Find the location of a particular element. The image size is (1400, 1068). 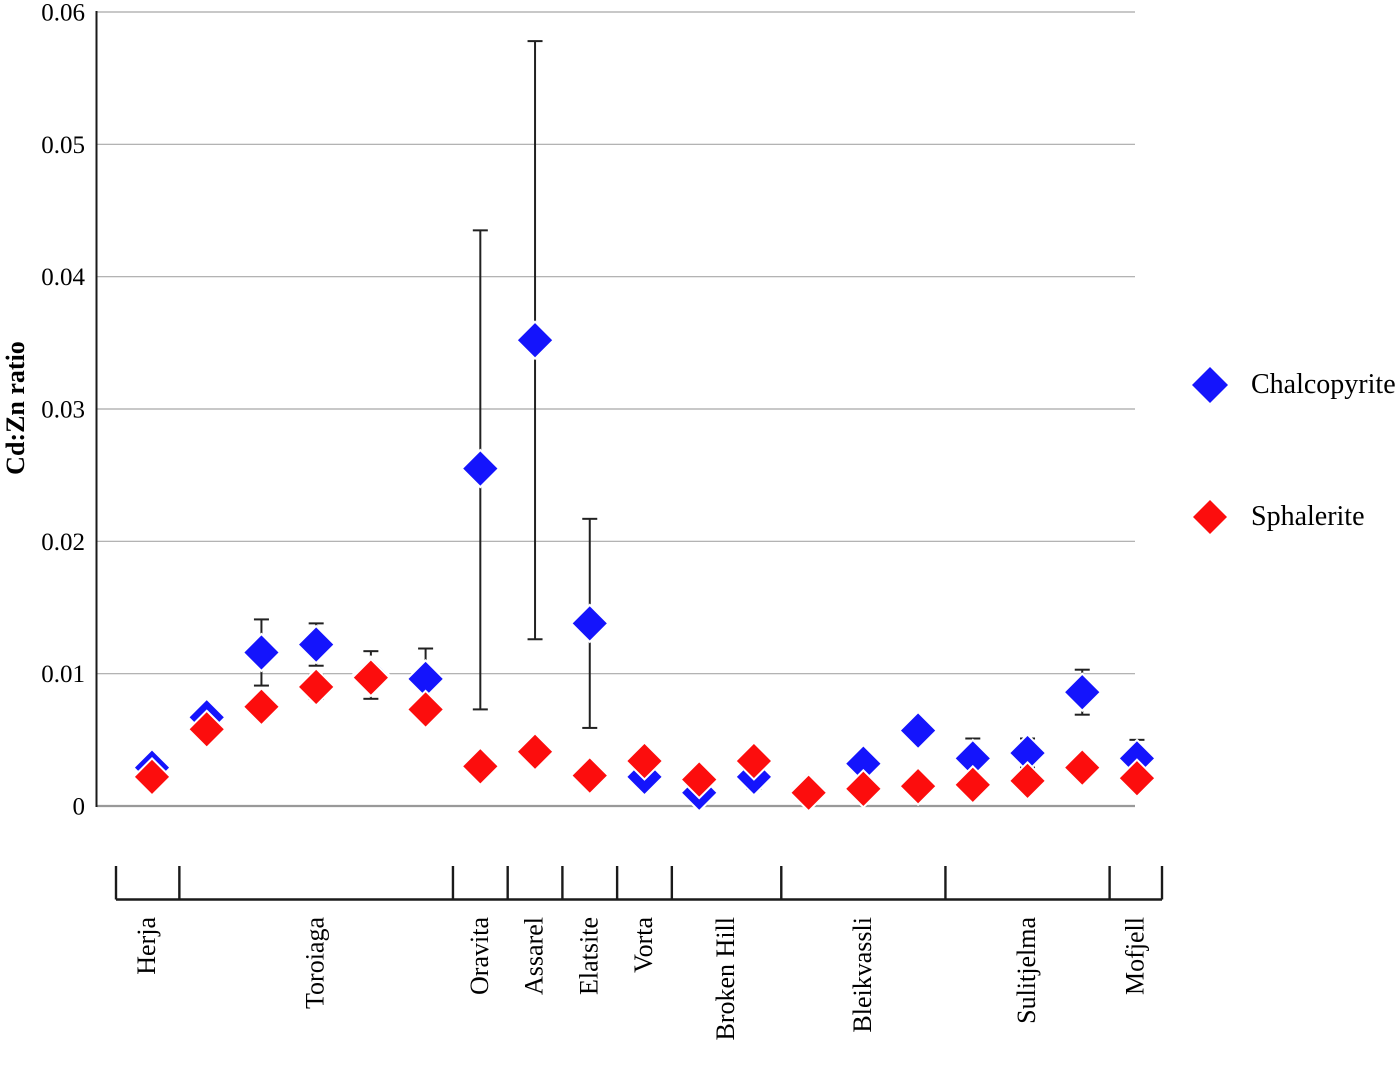

x-group-label: Broken Hill is located at coordinates (725, 979).